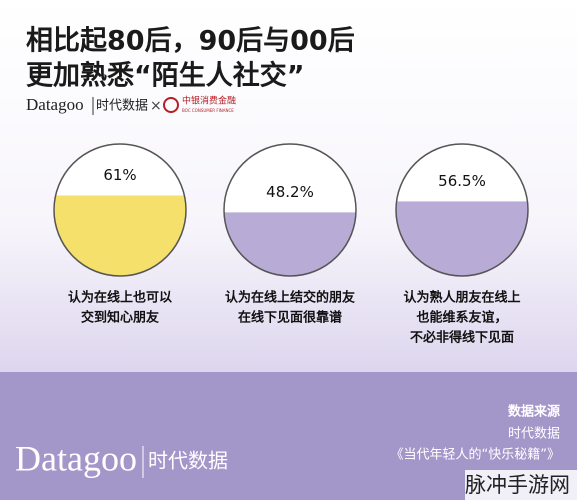  What do you see at coordinates (517, 485) in the screenshot?
I see `watermark: 脉冲手游网` at bounding box center [517, 485].